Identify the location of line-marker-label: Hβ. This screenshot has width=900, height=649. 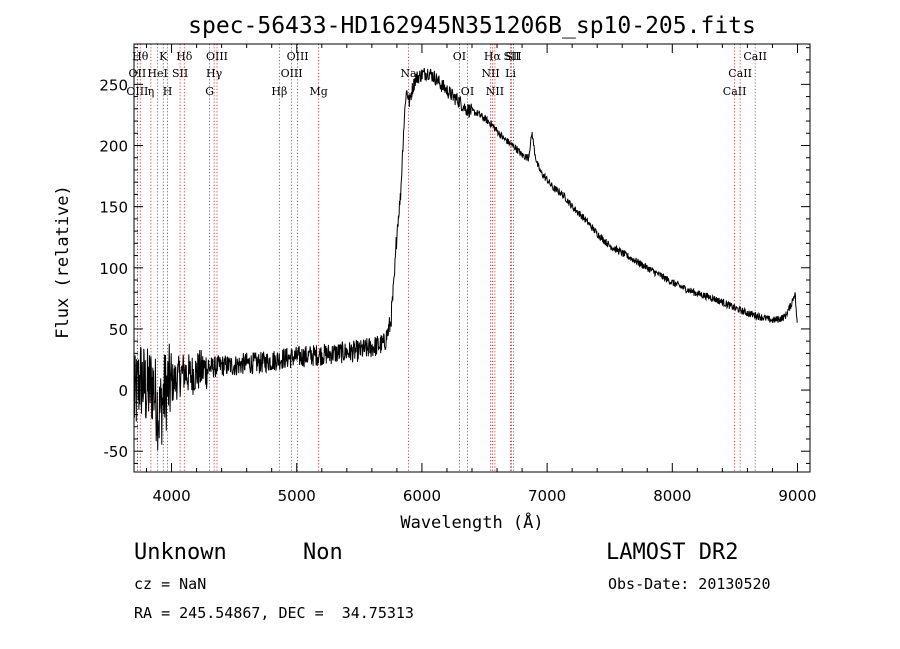
(279, 91).